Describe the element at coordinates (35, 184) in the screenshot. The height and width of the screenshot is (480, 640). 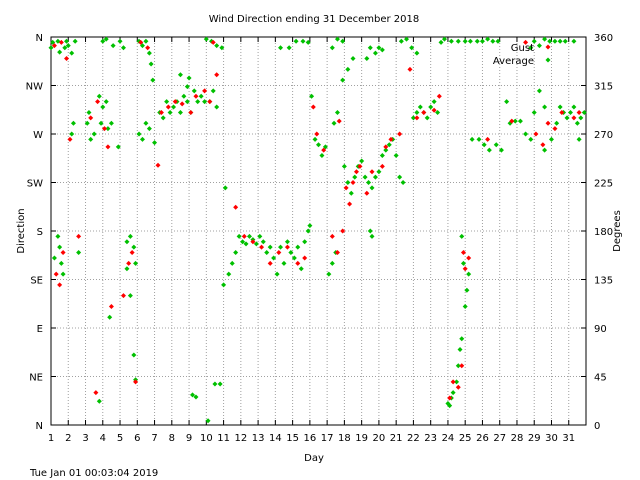
I see `y-tick-label-left-5: SW` at that location.